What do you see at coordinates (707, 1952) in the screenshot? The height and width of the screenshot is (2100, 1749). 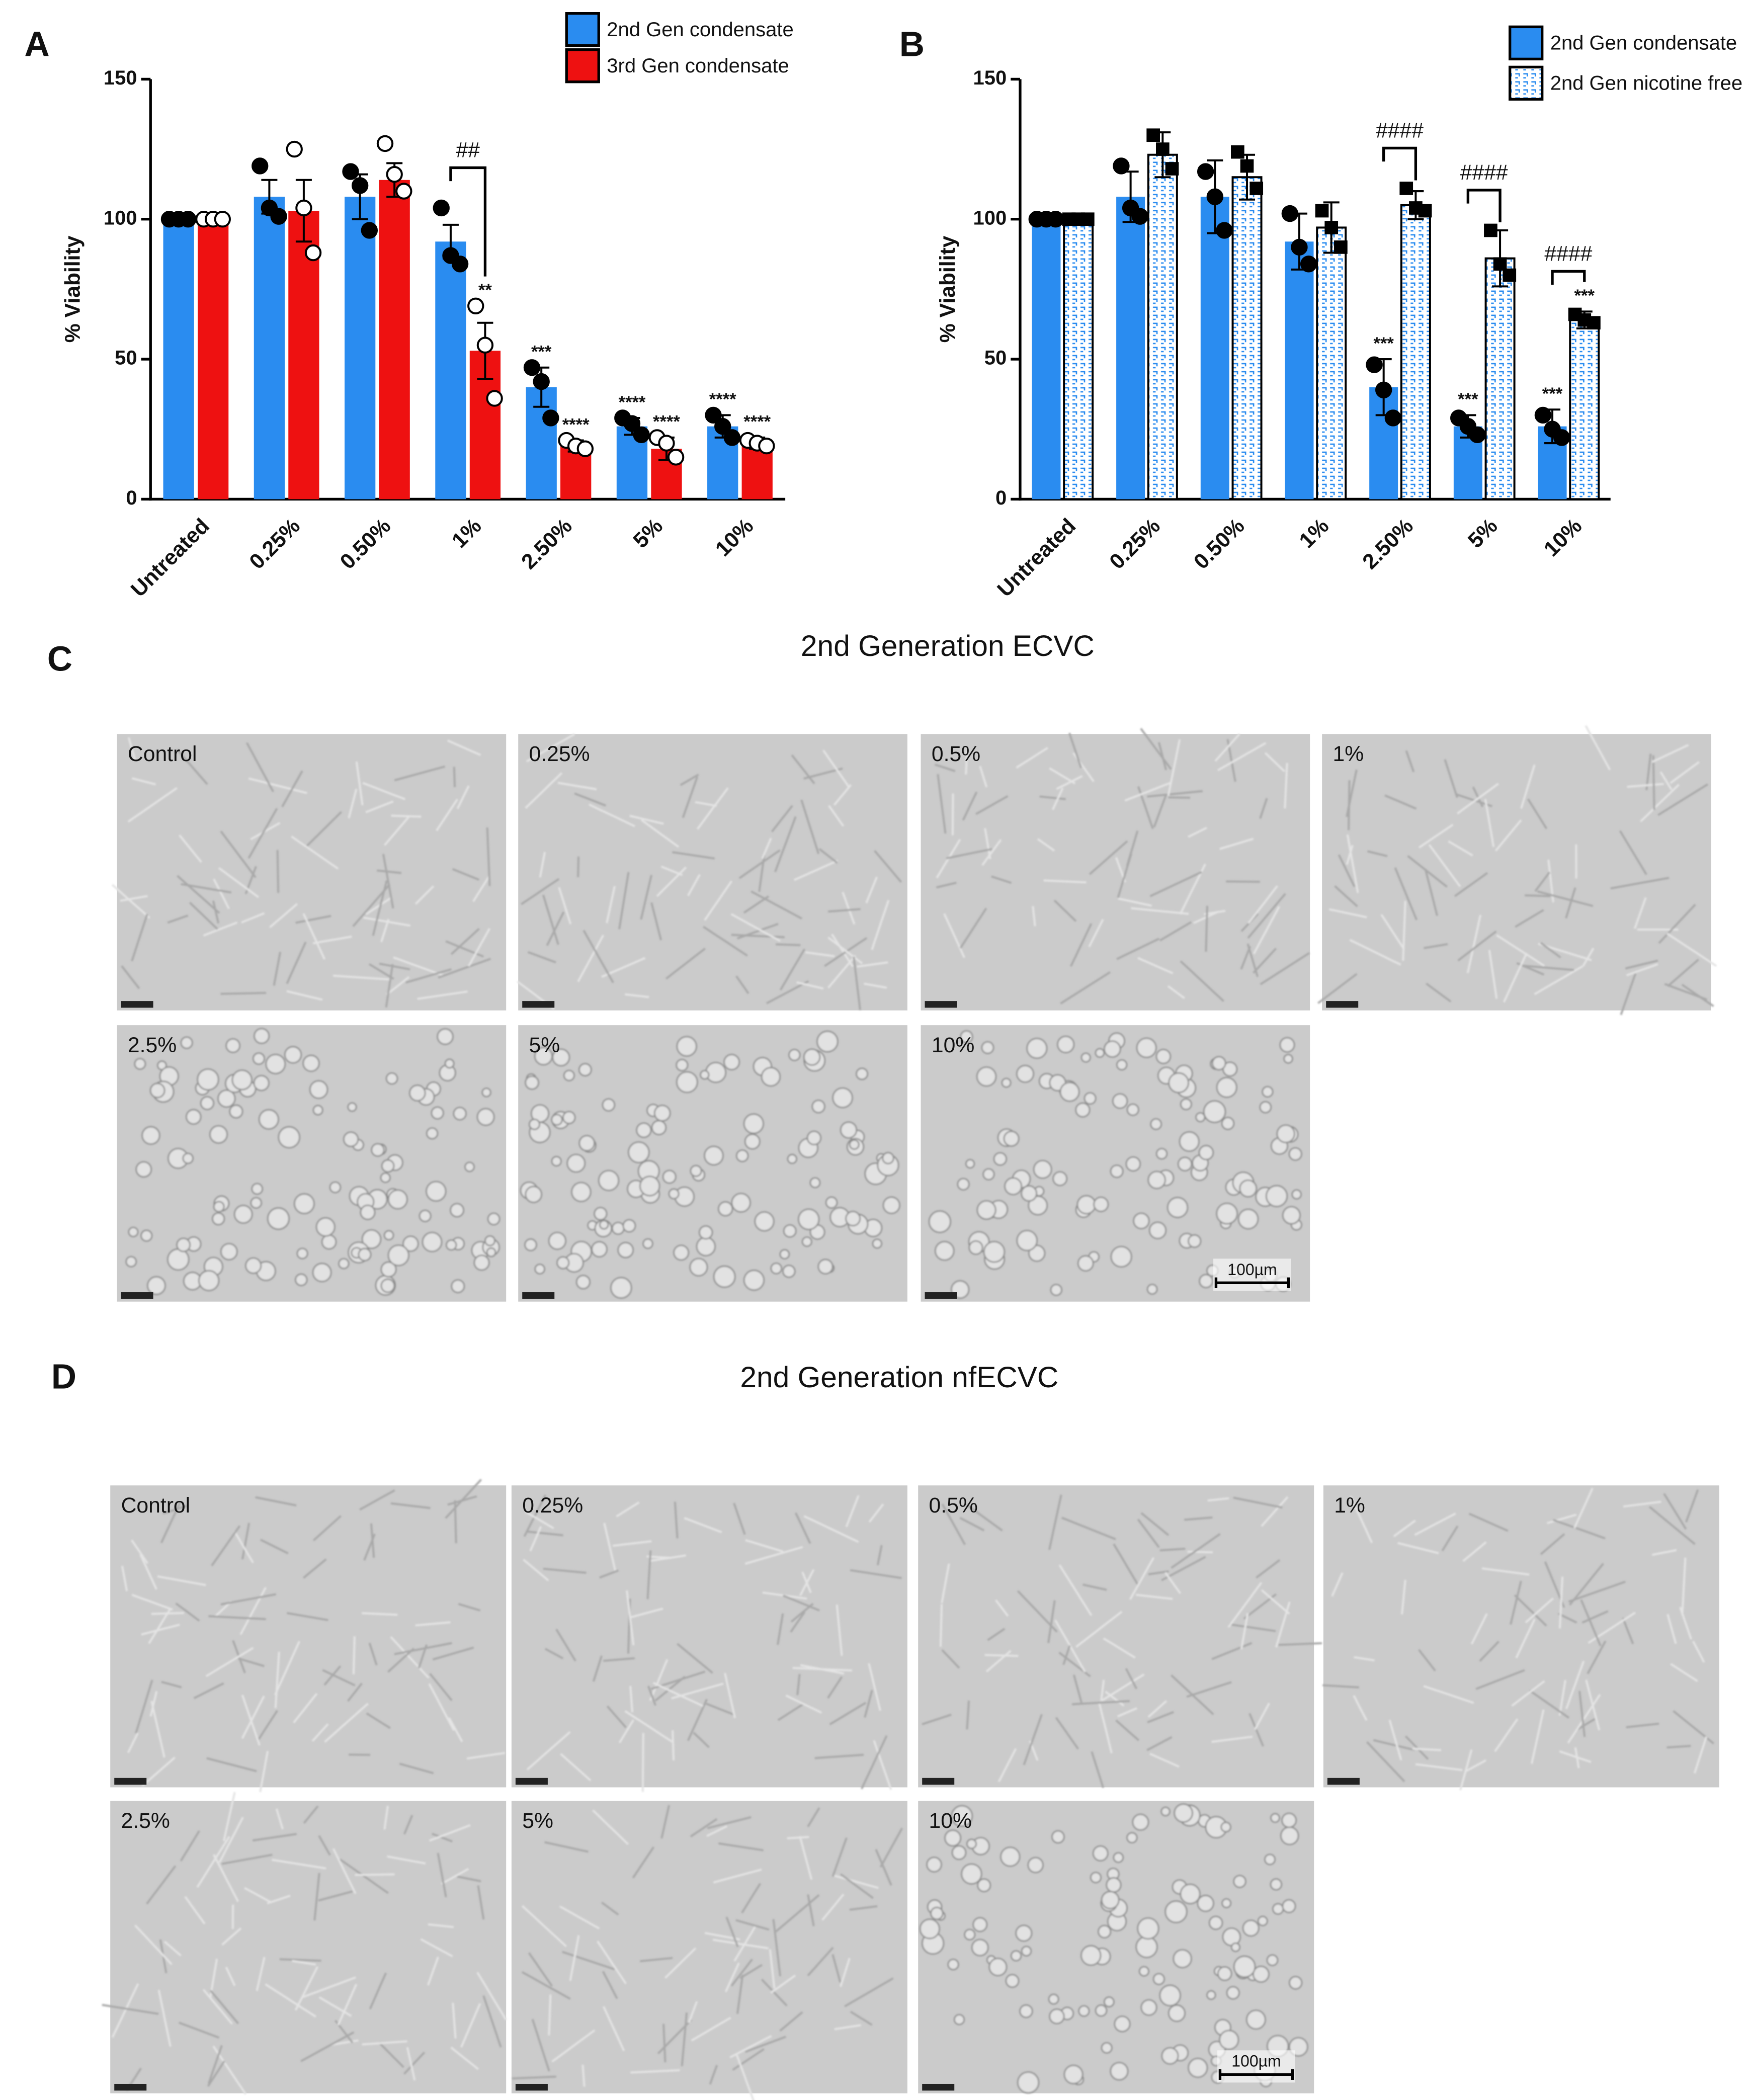 I see `micrograph-texture` at bounding box center [707, 1952].